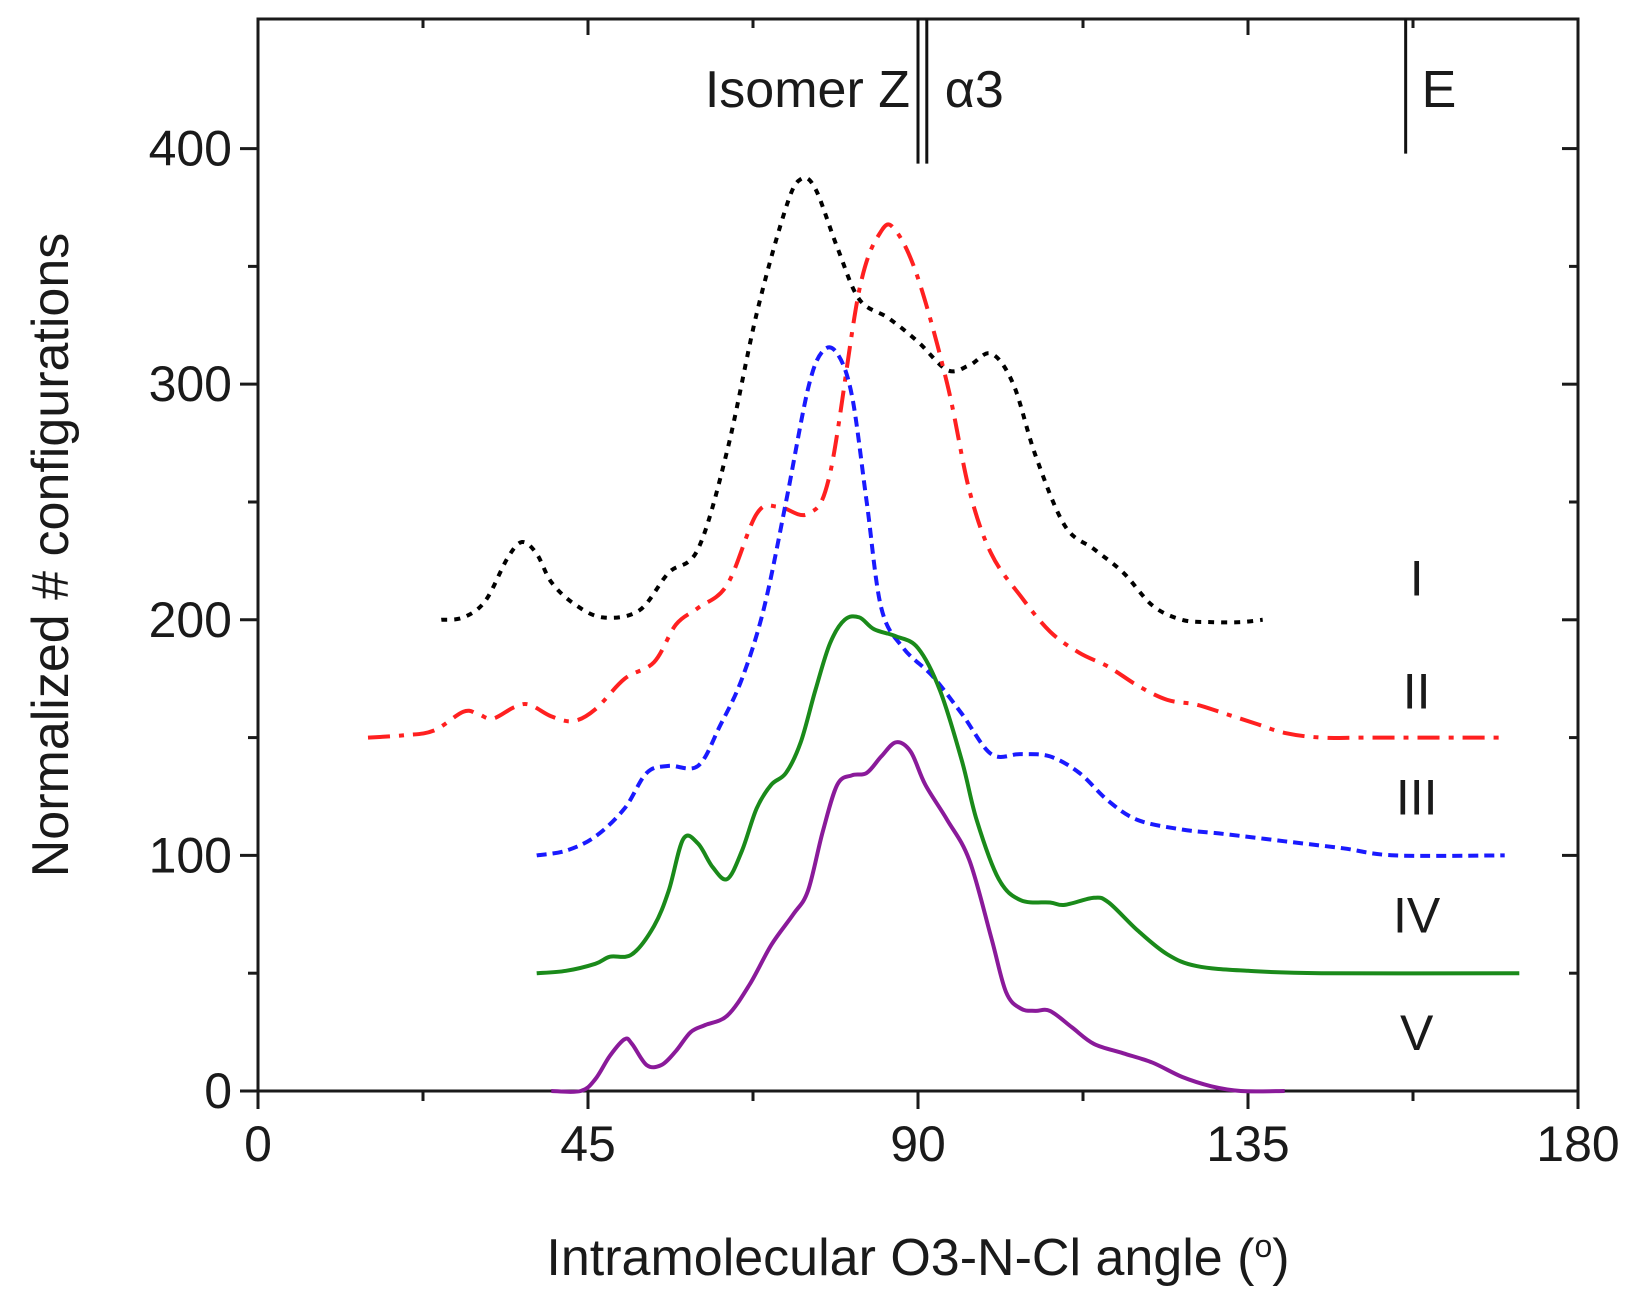 This screenshot has height=1306, width=1649. What do you see at coordinates (588, 1144) in the screenshot?
I see `x-tick-label: 45` at bounding box center [588, 1144].